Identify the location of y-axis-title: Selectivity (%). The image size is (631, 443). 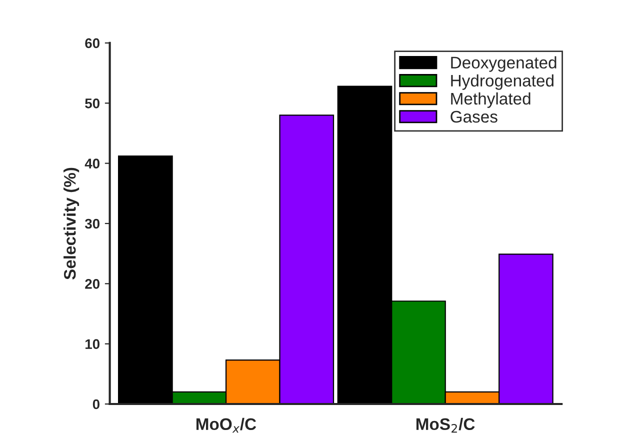
(72, 224).